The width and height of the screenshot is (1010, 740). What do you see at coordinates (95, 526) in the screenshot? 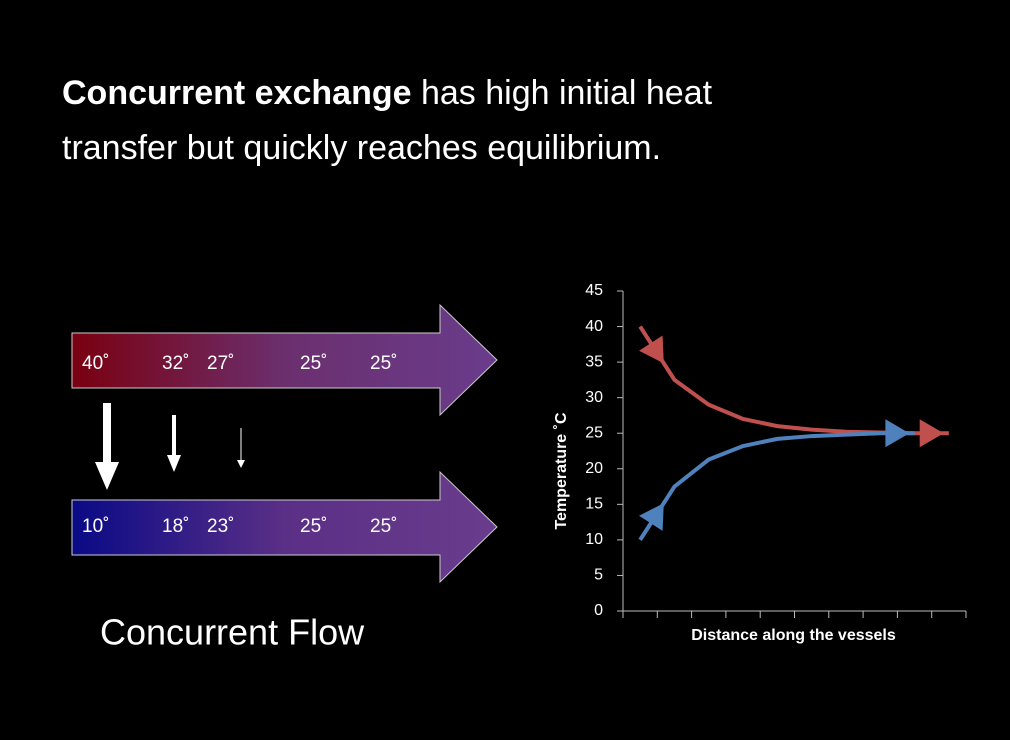
I see `temp-label: 10˚` at bounding box center [95, 526].